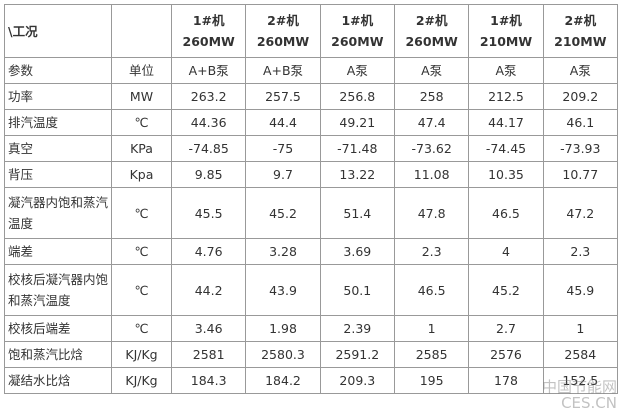 This screenshot has width=623, height=413. What do you see at coordinates (357, 380) in the screenshot?
I see `cell: 209.3` at bounding box center [357, 380].